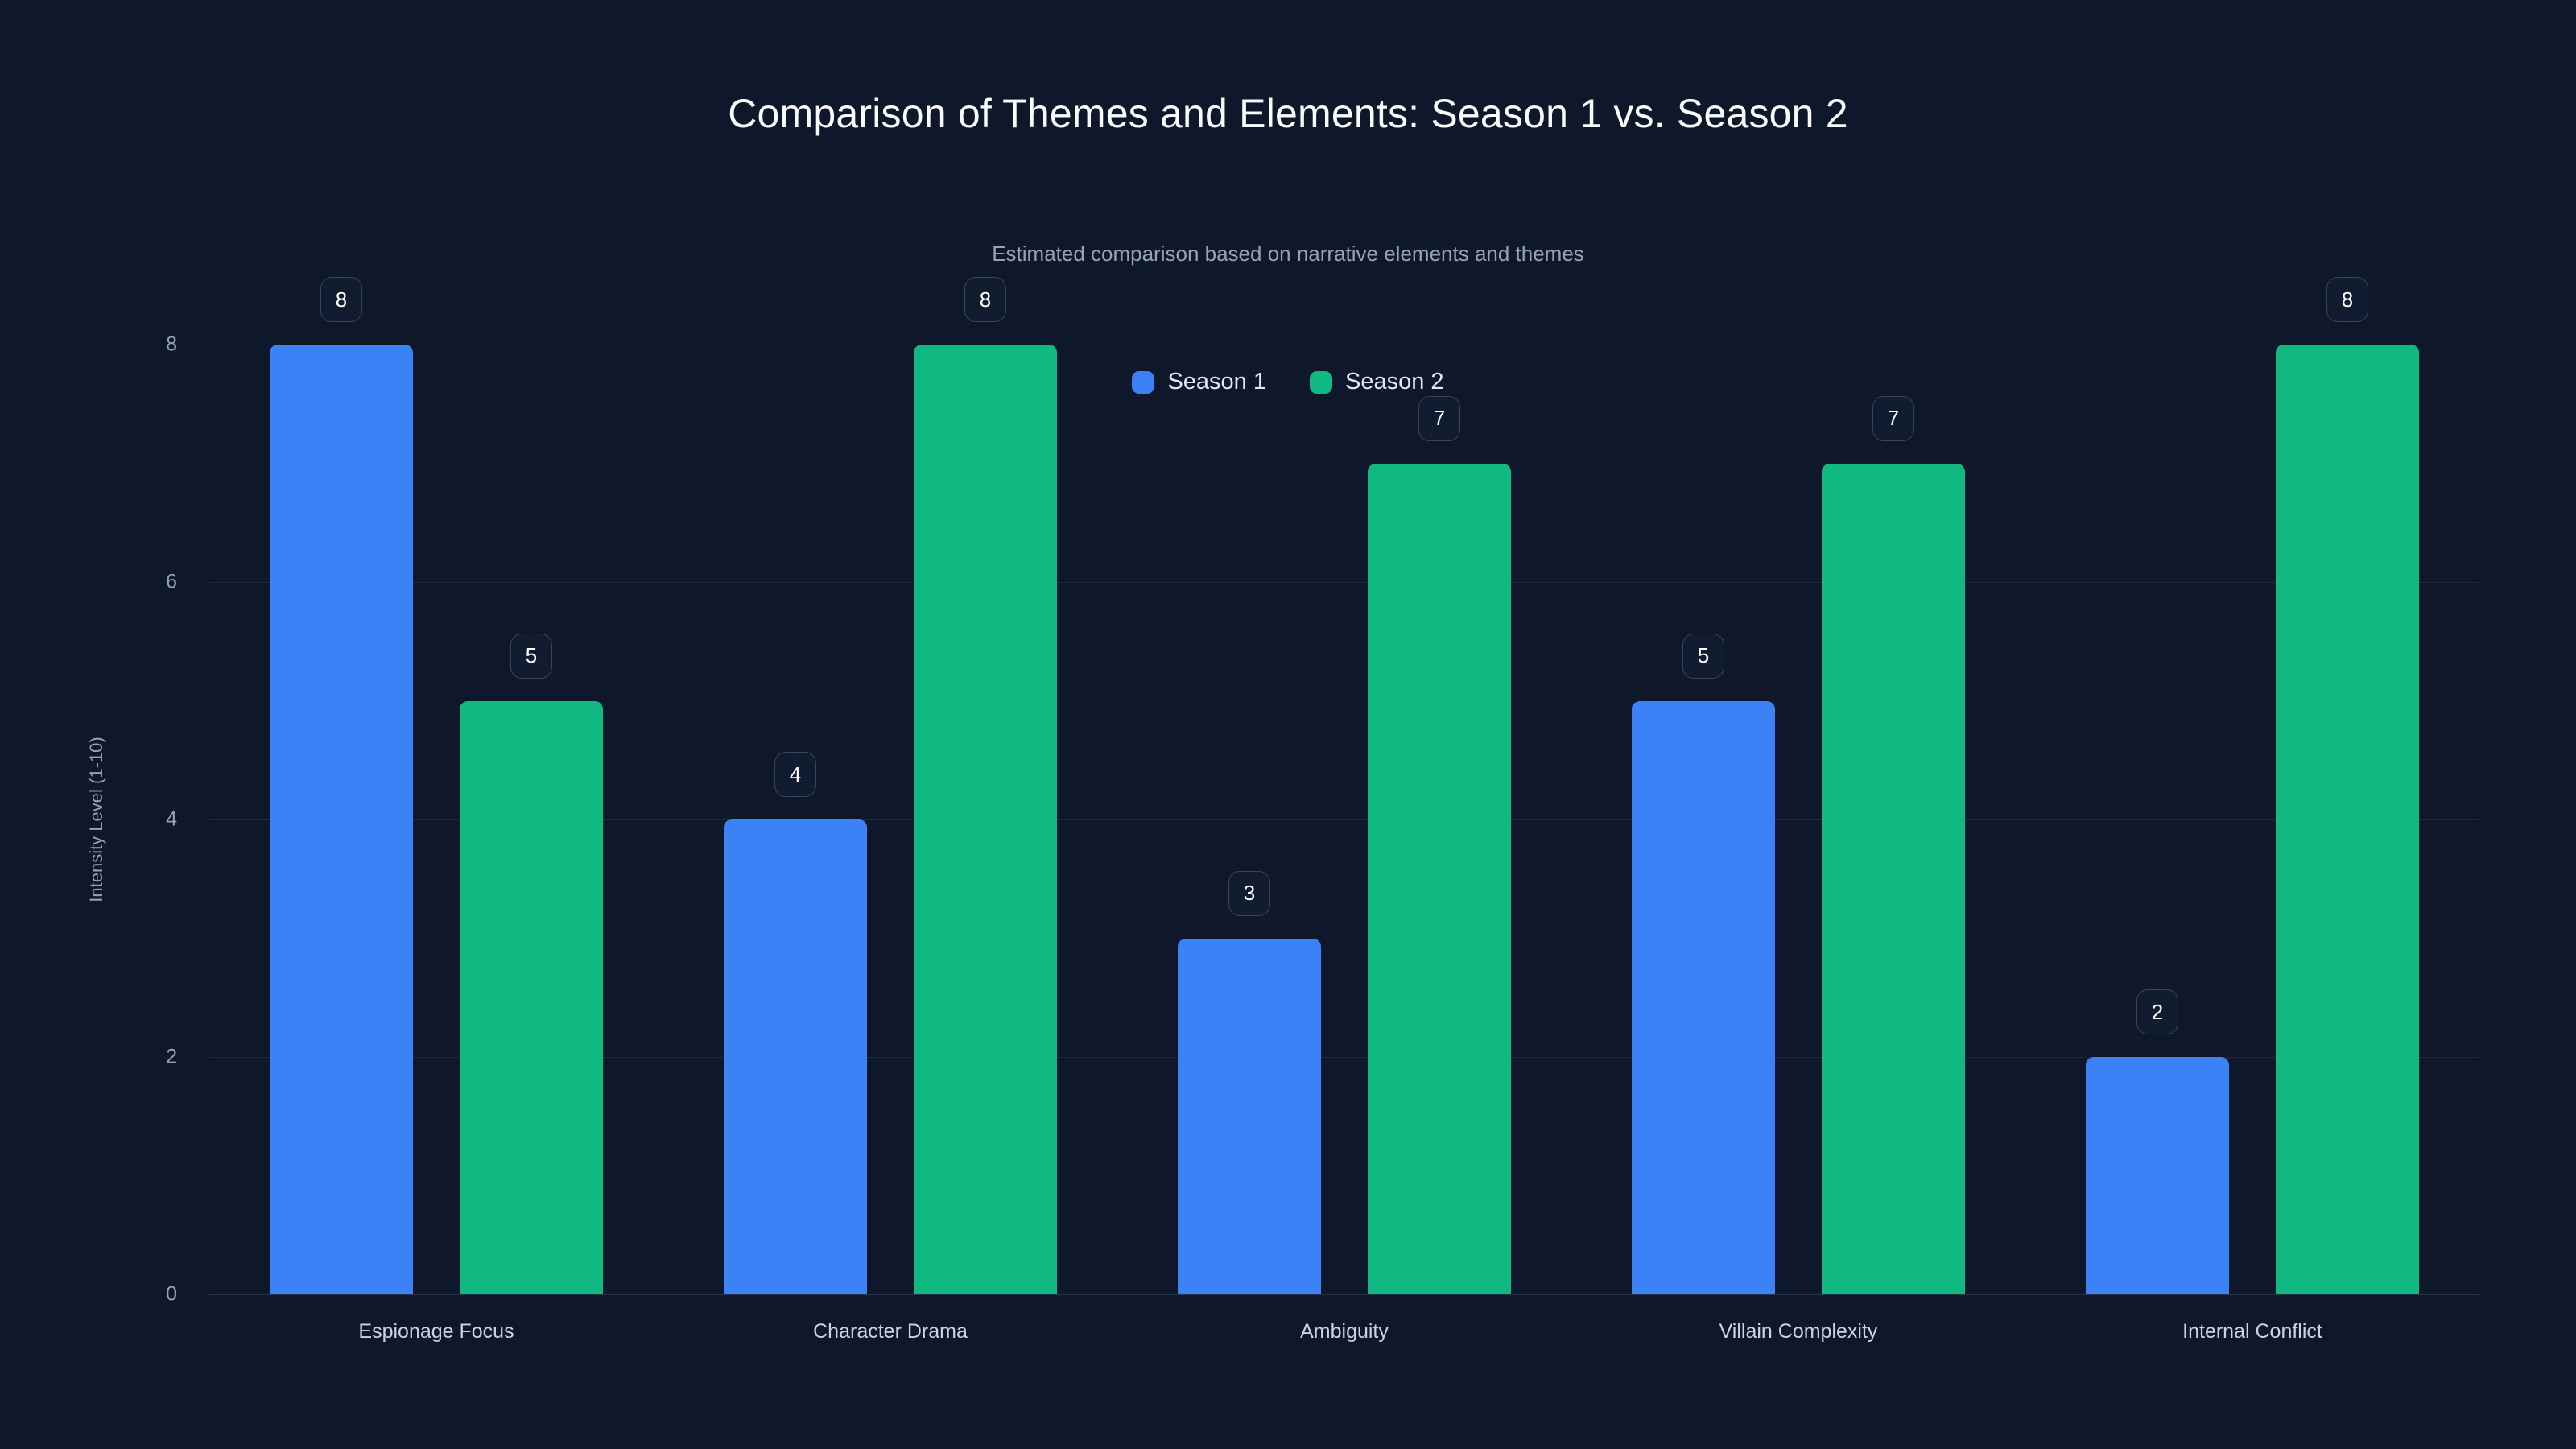 The height and width of the screenshot is (1449, 2576). I want to click on y-tick-label: 4, so click(171, 819).